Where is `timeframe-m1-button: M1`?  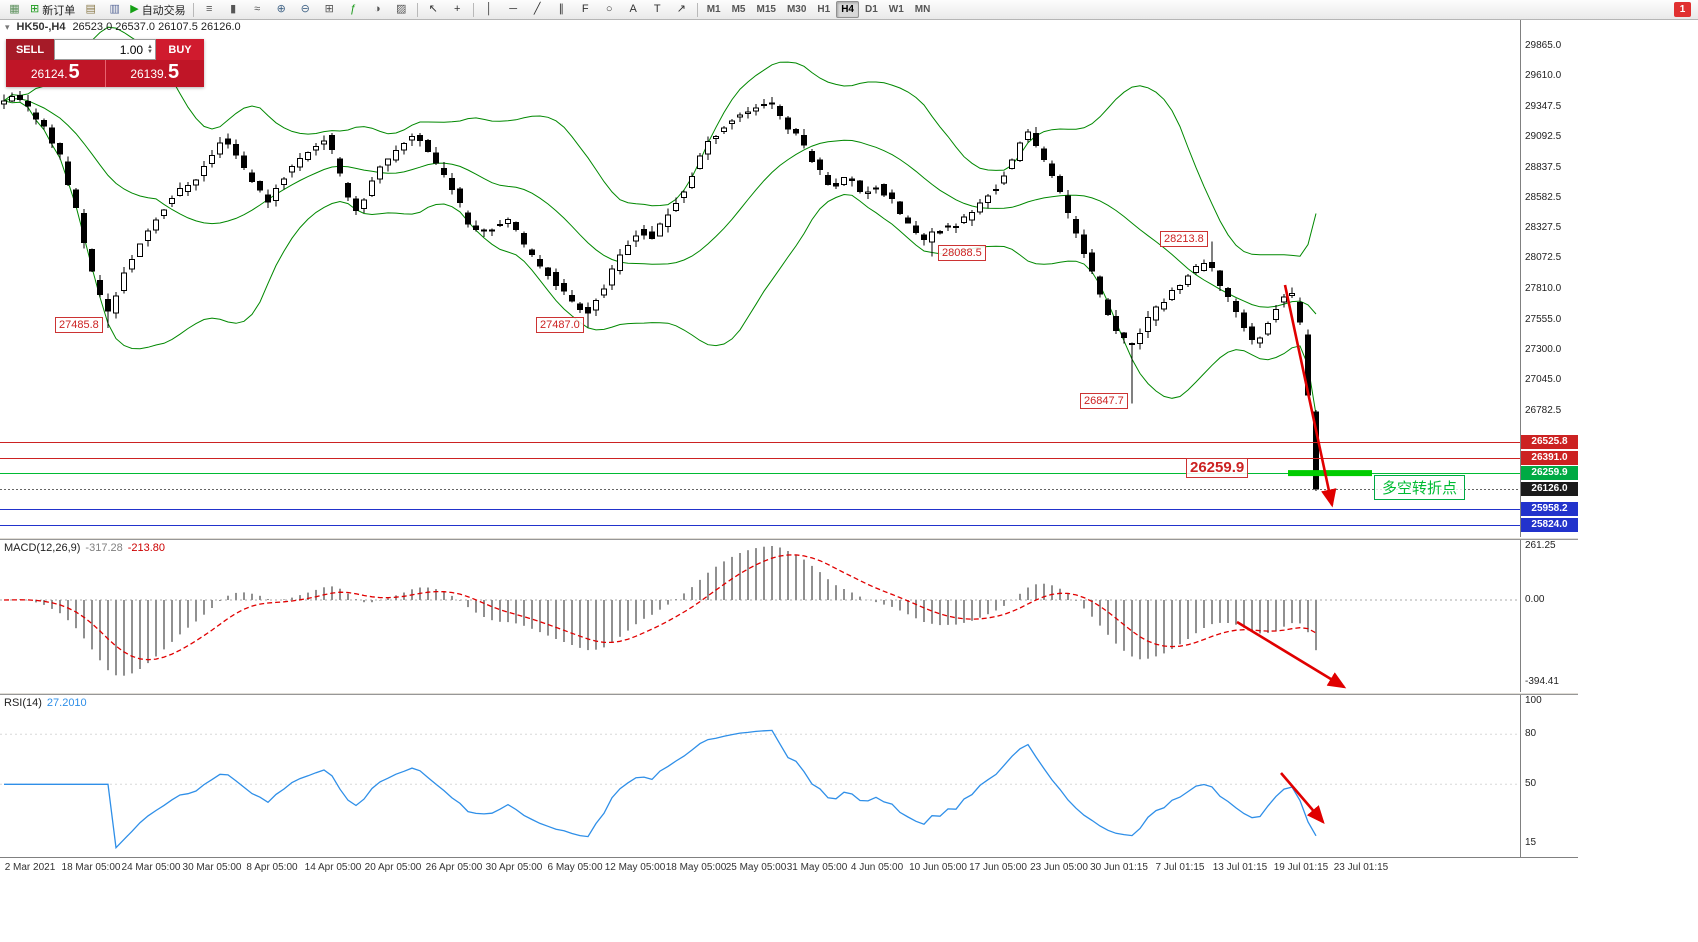
timeframe-m1-button: M1 is located at coordinates (713, 9).